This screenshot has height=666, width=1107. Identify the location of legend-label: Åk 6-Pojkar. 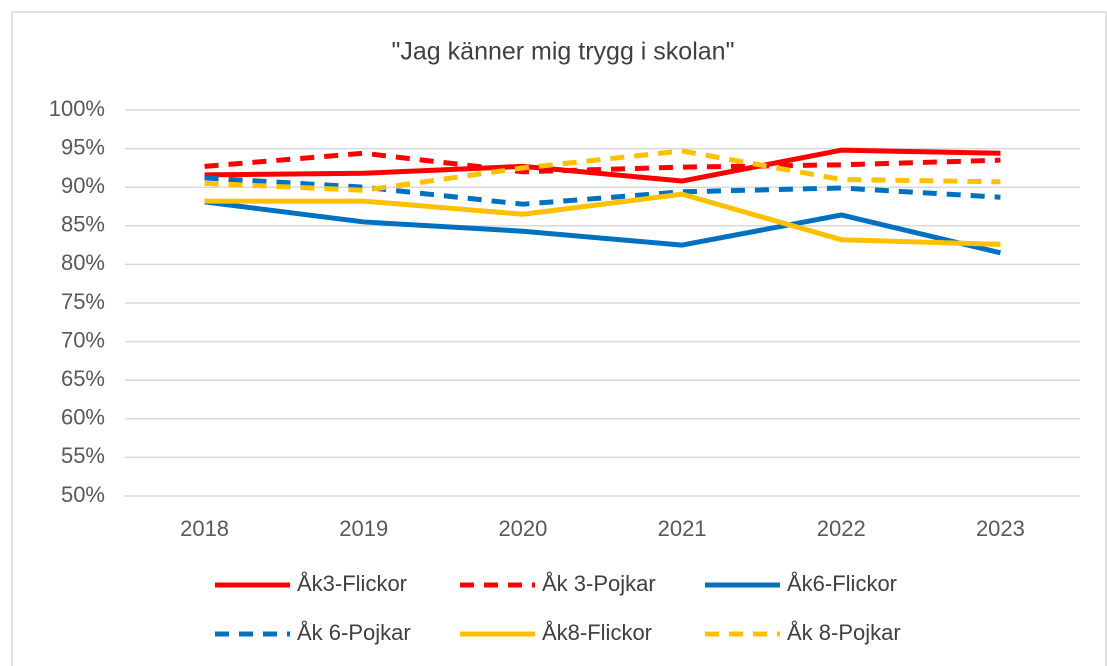
(354, 632).